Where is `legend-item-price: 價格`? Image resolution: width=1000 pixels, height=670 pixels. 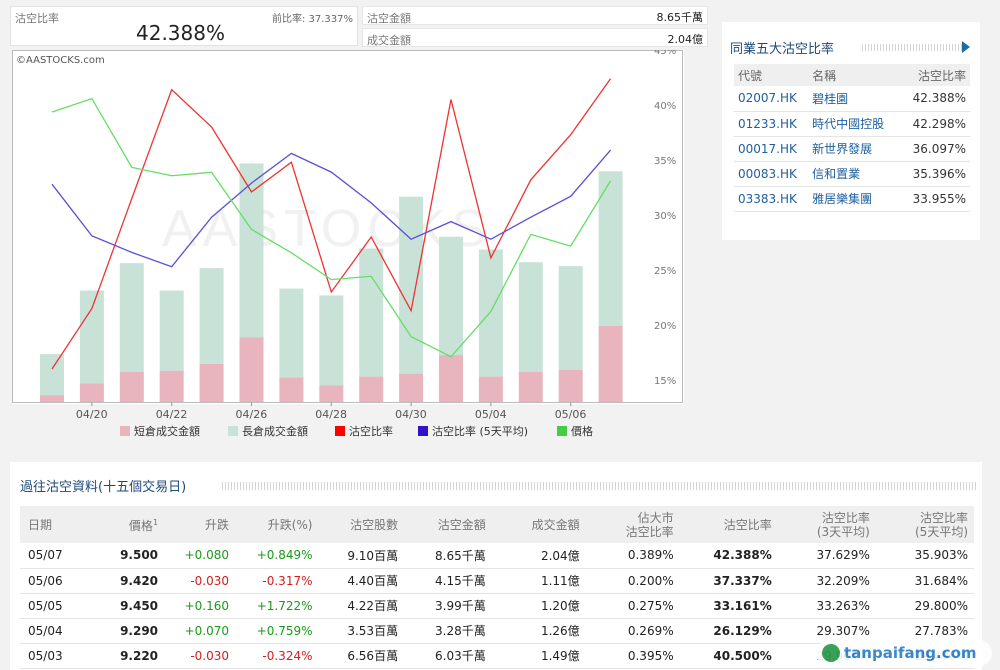
legend-item-price: 價格 is located at coordinates (575, 431).